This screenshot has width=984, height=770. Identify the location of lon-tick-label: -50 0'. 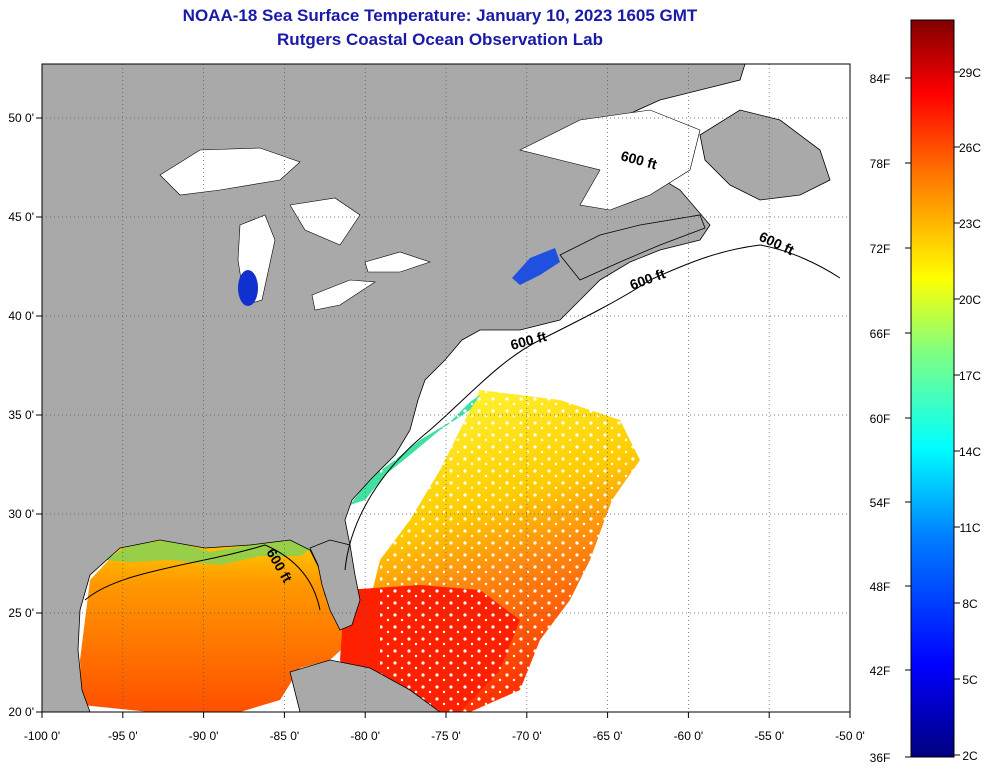
(850, 736).